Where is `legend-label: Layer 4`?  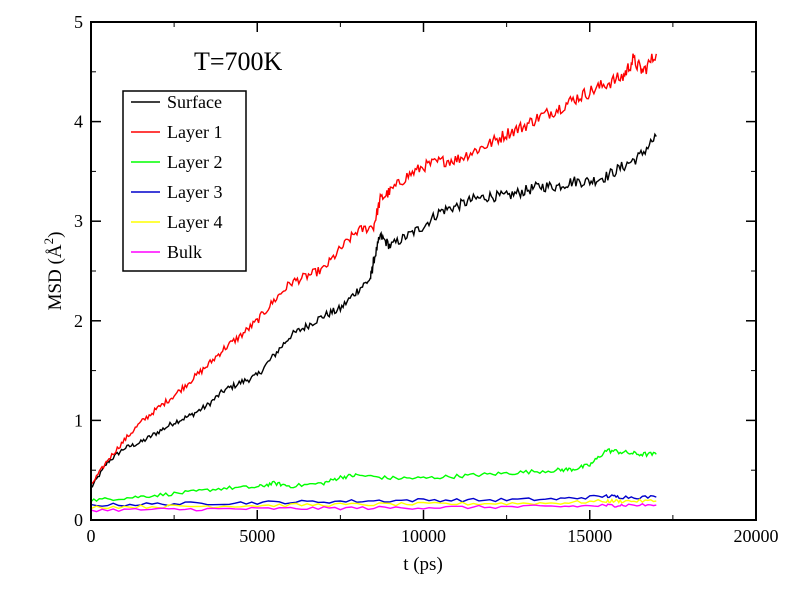 legend-label: Layer 4 is located at coordinates (194, 222).